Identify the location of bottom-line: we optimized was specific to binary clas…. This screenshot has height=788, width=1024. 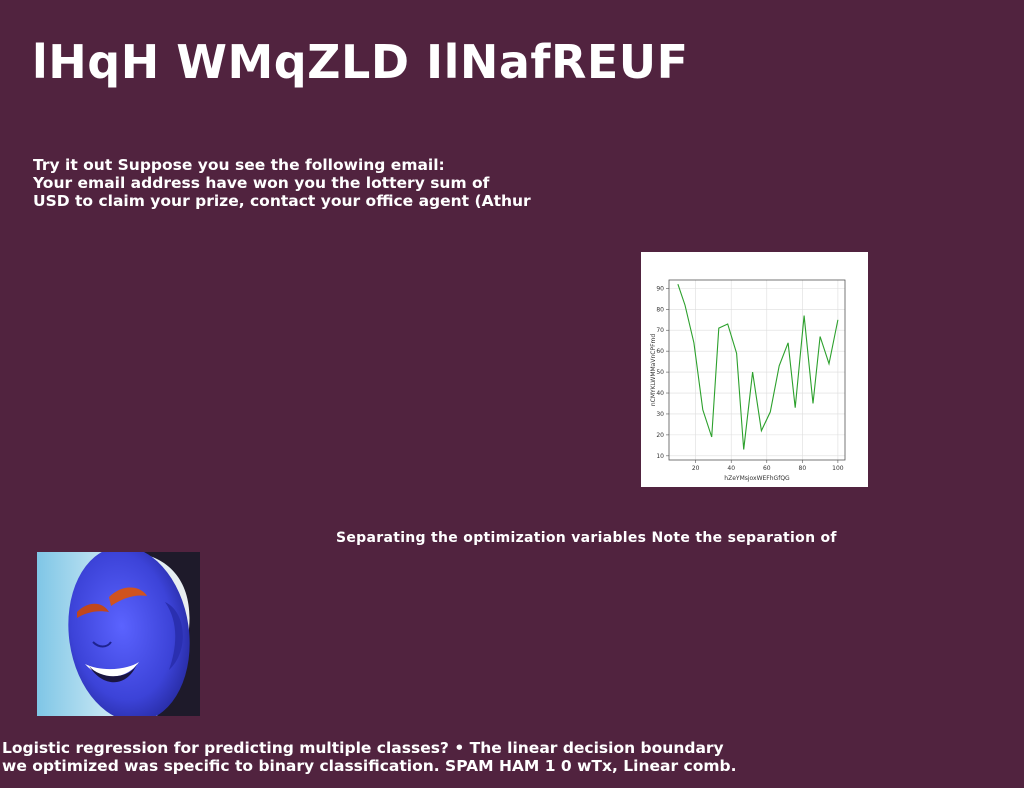
(369, 766).